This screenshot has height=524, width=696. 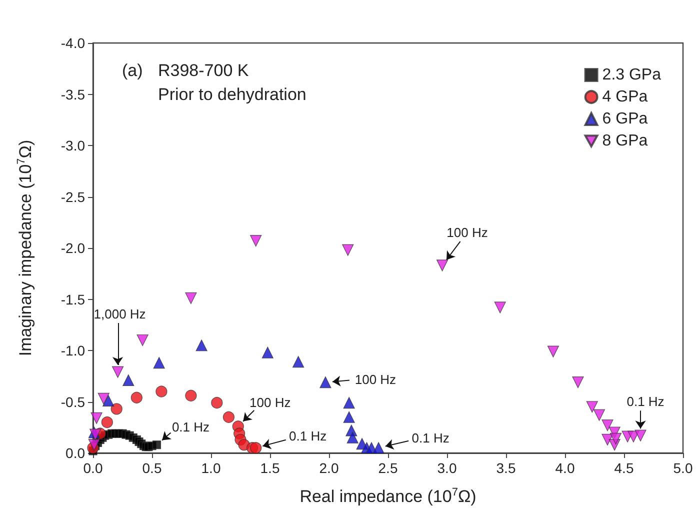 What do you see at coordinates (73, 94) in the screenshot?
I see `y-tick-label: -3.5` at bounding box center [73, 94].